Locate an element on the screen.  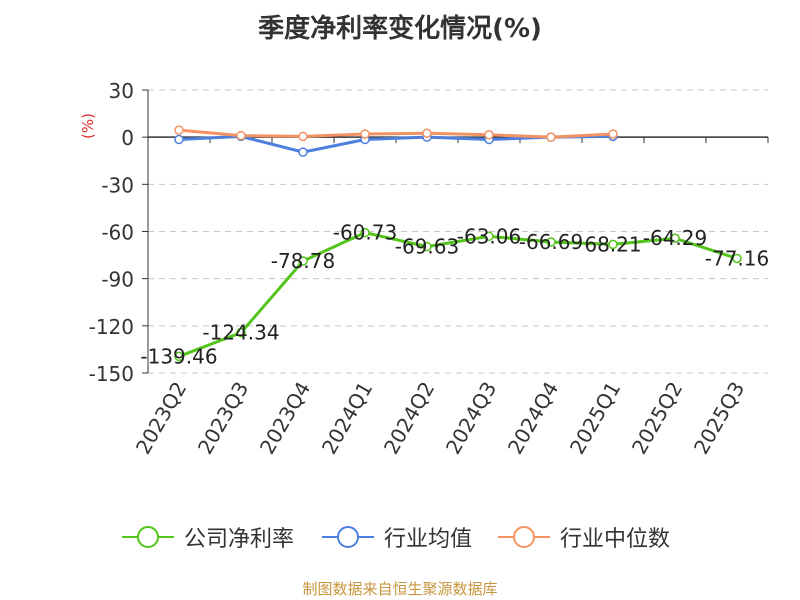
y-tick-label: -120 is located at coordinates (111, 327).